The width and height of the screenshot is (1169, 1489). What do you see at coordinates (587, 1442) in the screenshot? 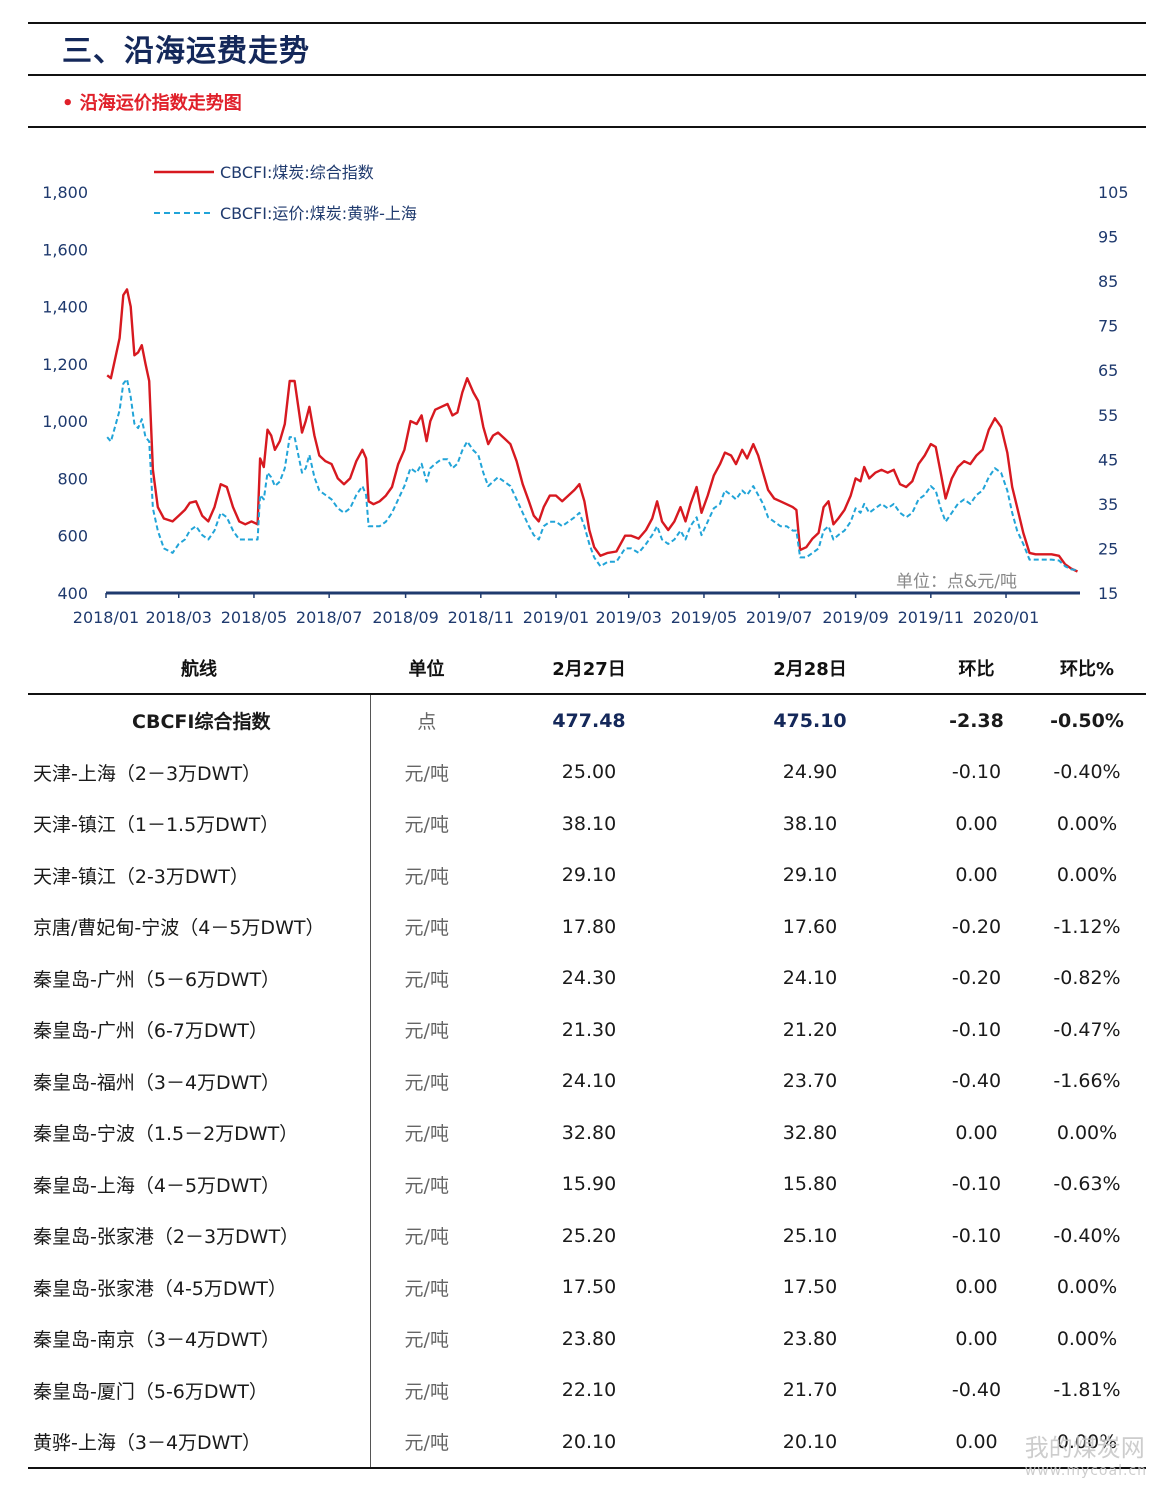
I see `table-row: 黄骅-上海（3－4万DWT） 元/吨 20.10 20.10 0.00 0.00%` at bounding box center [587, 1442].